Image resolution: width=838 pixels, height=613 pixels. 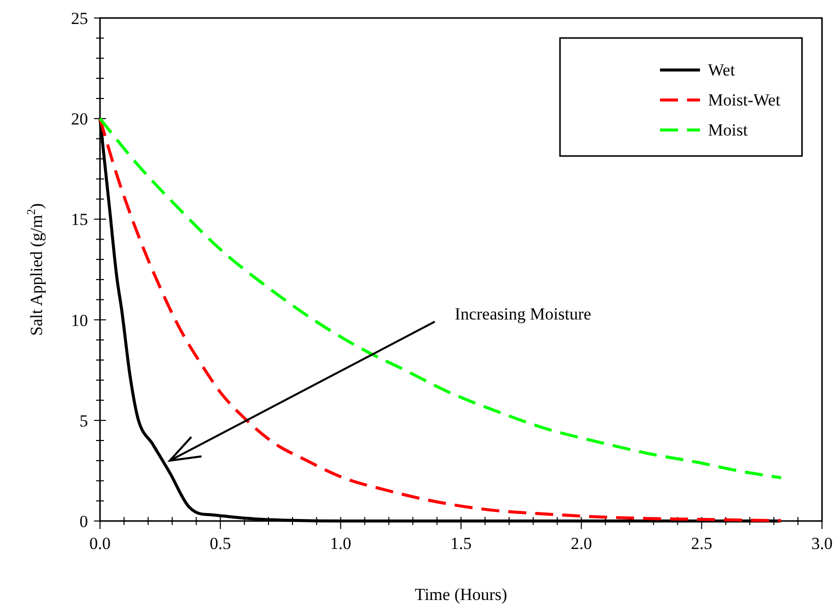 What do you see at coordinates (79, 18) in the screenshot?
I see `y-tick-label: 25` at bounding box center [79, 18].